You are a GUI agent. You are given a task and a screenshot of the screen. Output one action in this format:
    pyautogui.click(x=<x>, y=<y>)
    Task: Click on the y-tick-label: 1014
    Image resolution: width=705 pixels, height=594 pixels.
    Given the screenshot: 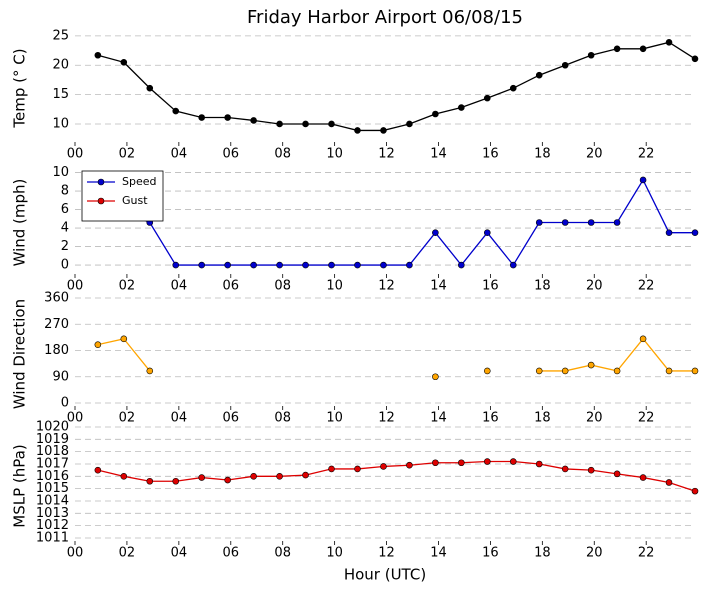 What is the action you would take?
    pyautogui.click(x=52, y=500)
    